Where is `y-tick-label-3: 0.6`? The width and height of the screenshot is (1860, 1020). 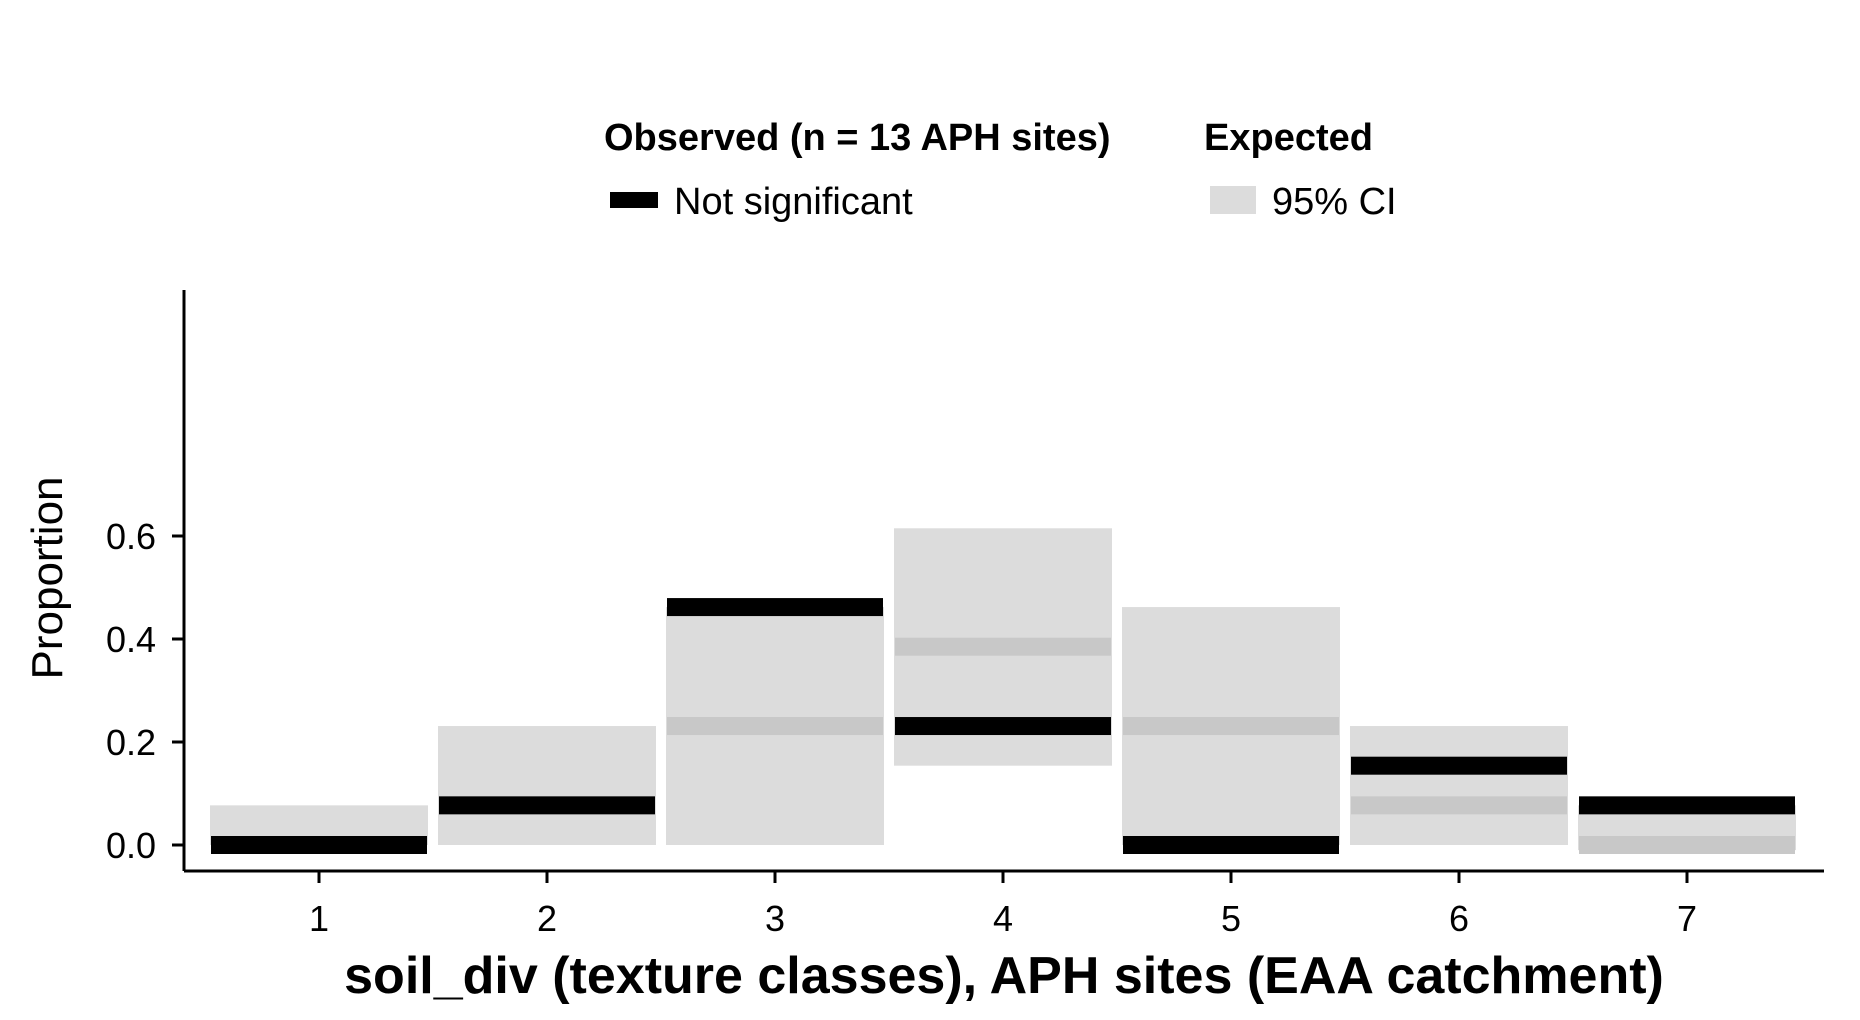 y-tick-label-3: 0.6 is located at coordinates (131, 536).